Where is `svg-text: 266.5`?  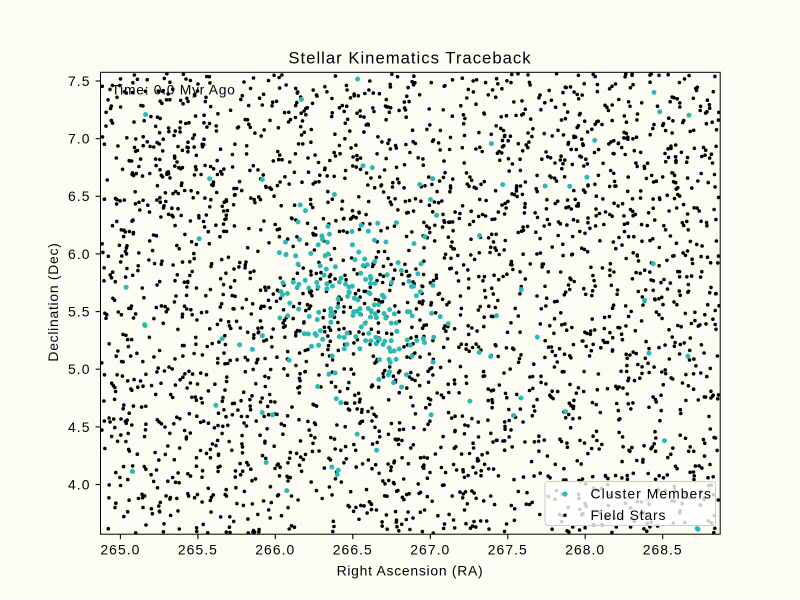 svg-text: 266.5 is located at coordinates (353, 549).